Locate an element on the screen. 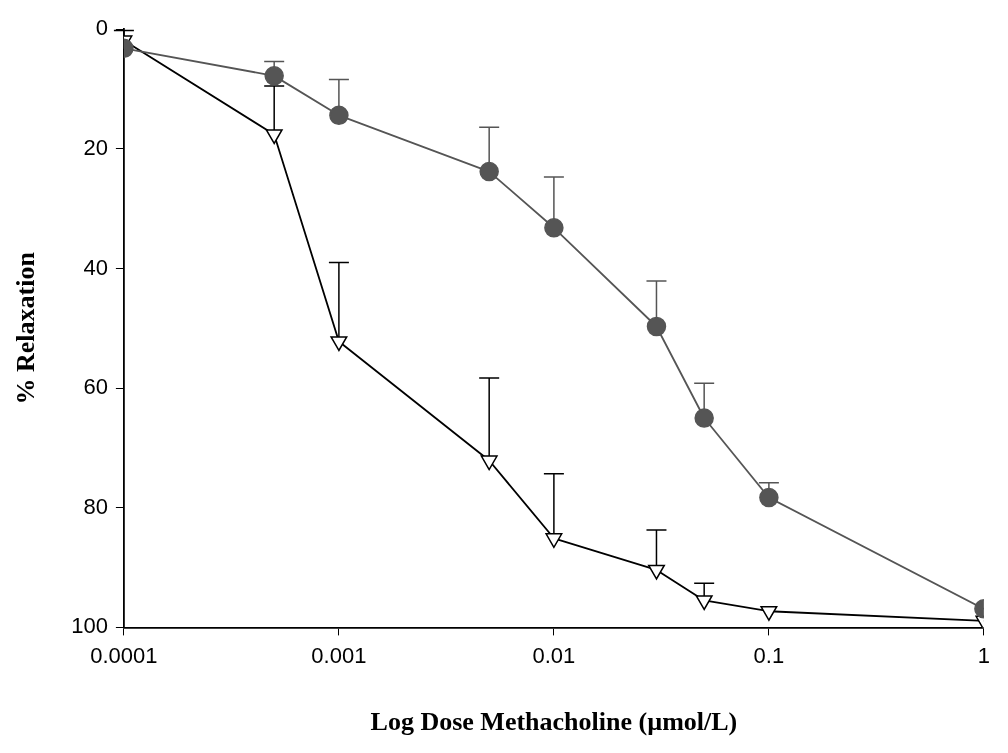  x-tick-label: 1 is located at coordinates (984, 655).